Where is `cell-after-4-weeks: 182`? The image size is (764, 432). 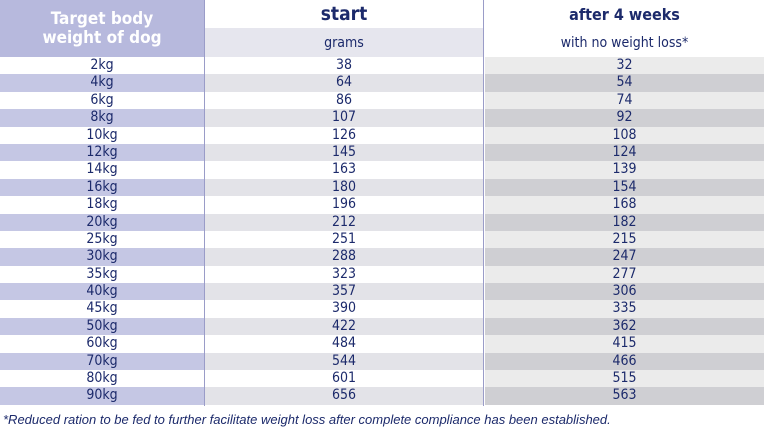
cell-after-4-weeks: 182 is located at coordinates (624, 222).